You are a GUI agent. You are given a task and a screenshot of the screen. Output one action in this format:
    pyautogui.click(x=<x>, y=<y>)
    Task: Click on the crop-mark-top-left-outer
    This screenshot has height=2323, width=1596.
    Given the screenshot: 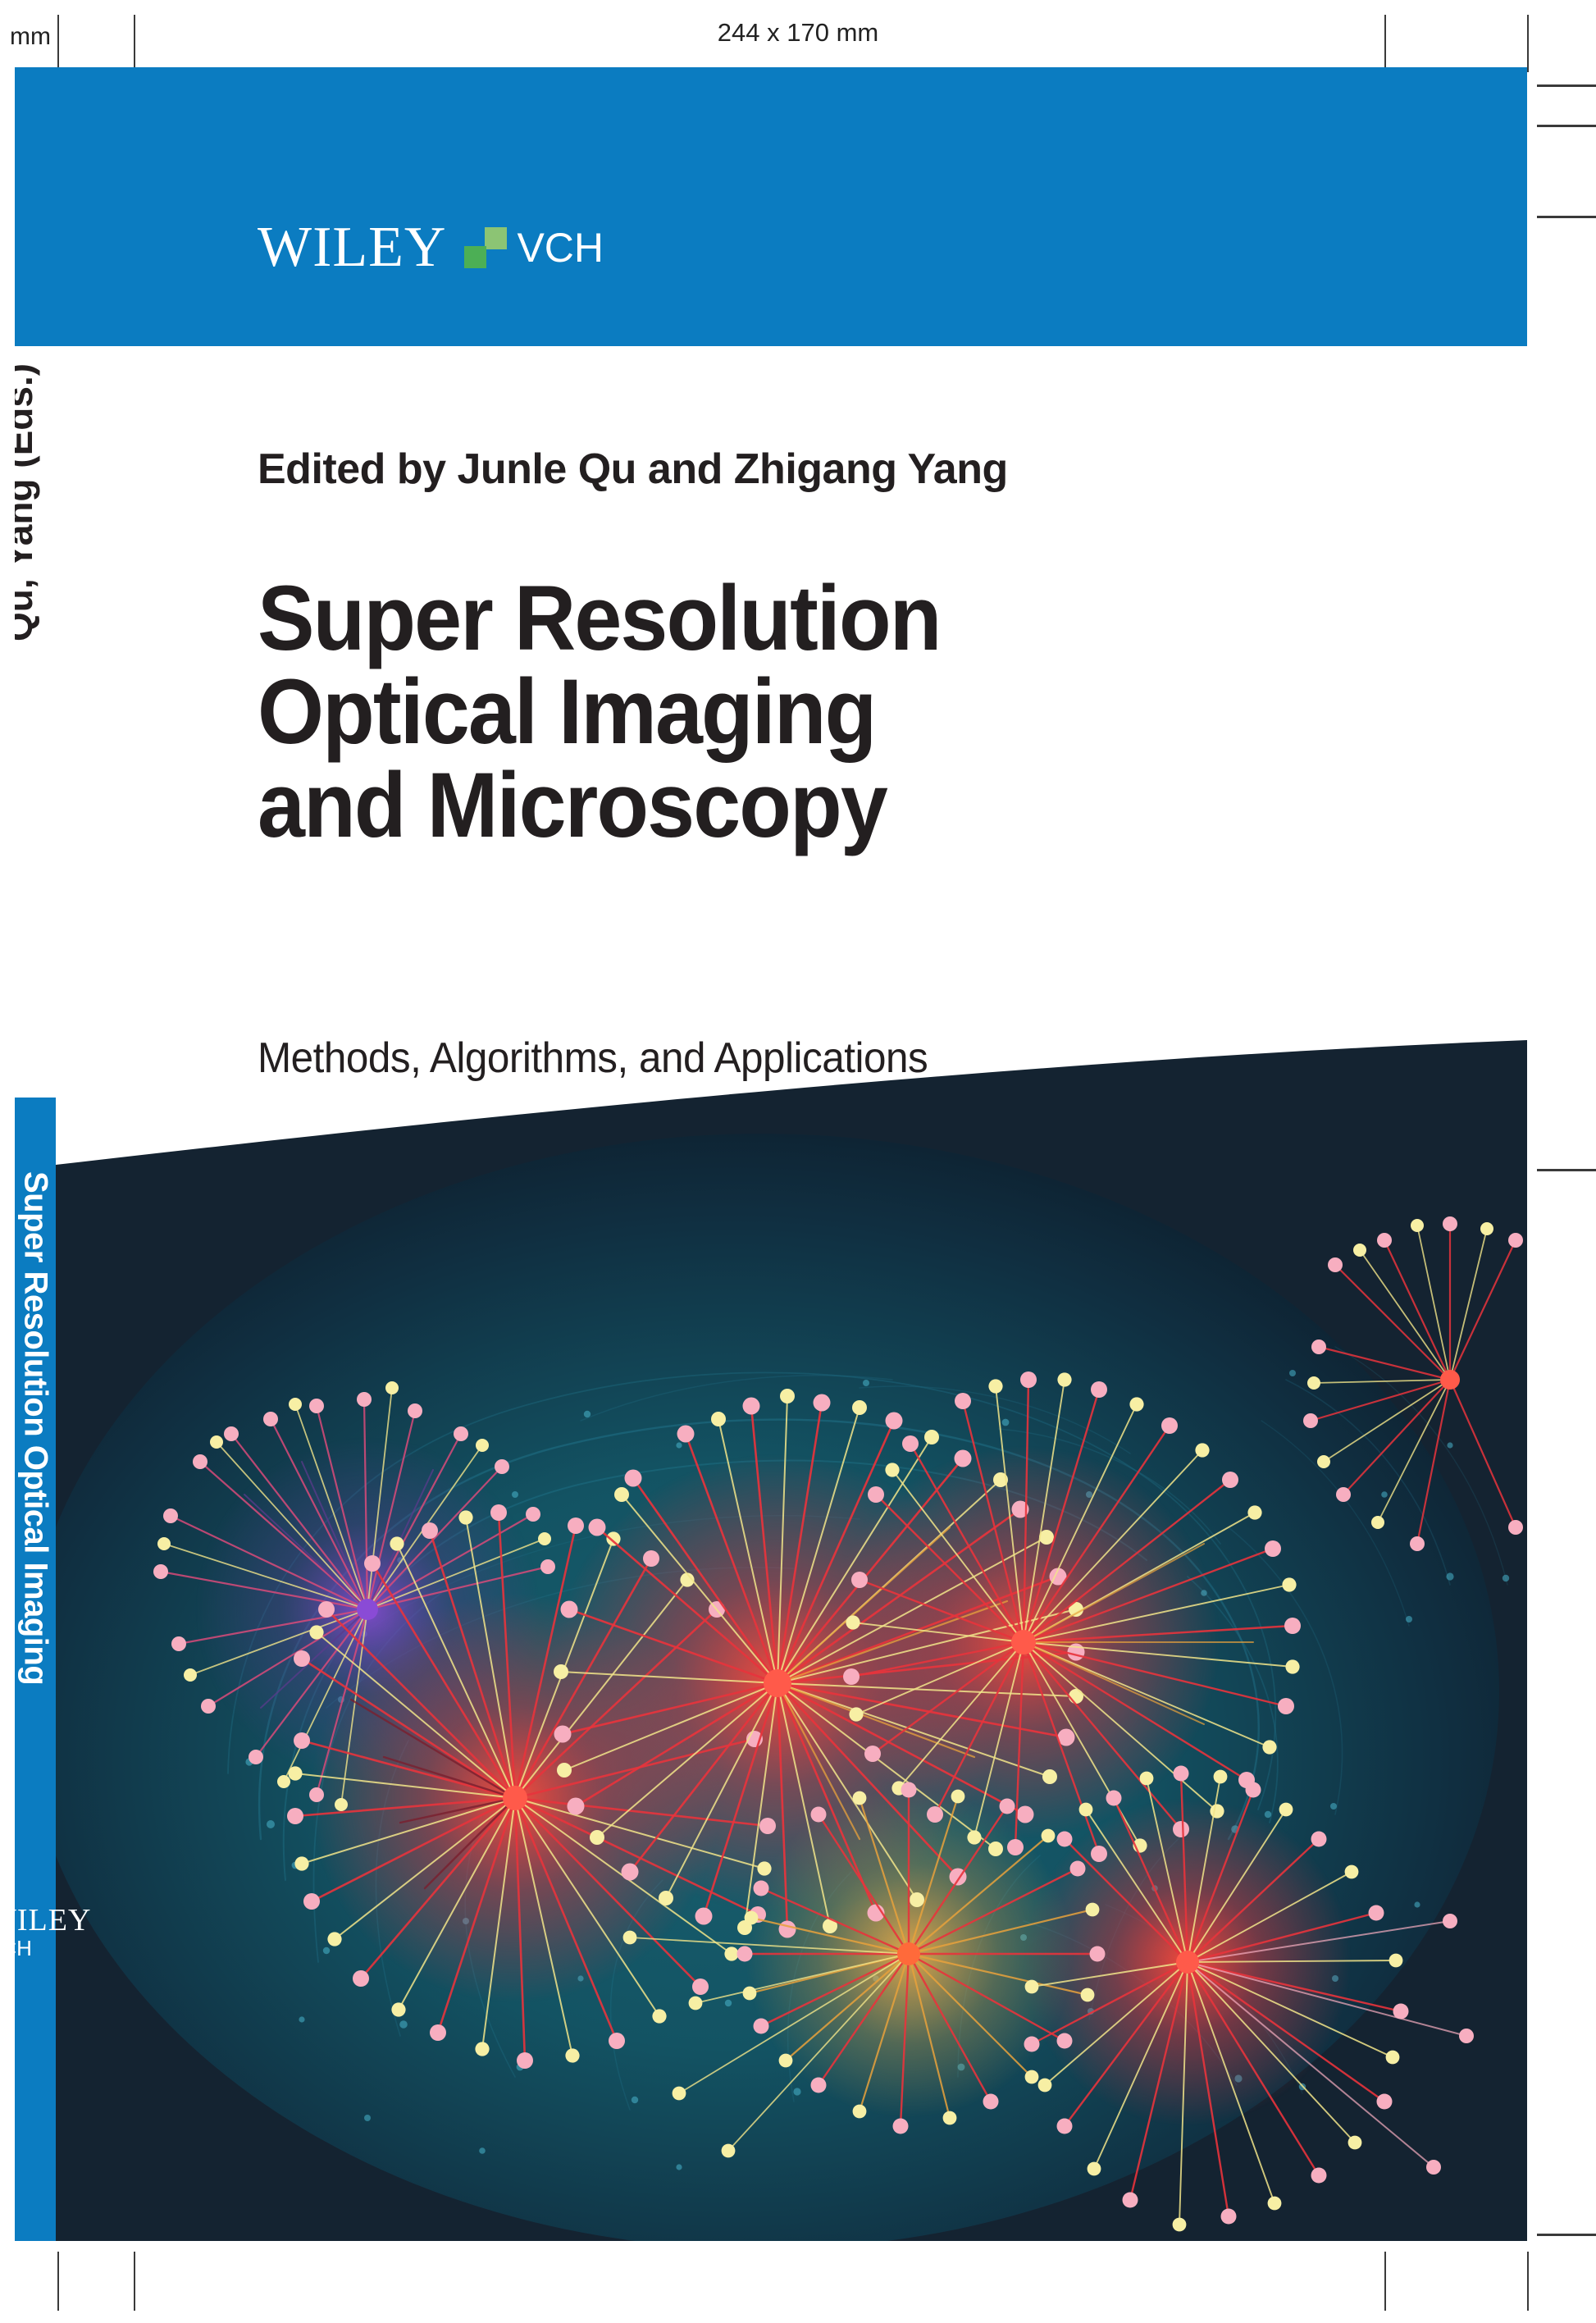 What is the action you would take?
    pyautogui.click(x=58, y=44)
    